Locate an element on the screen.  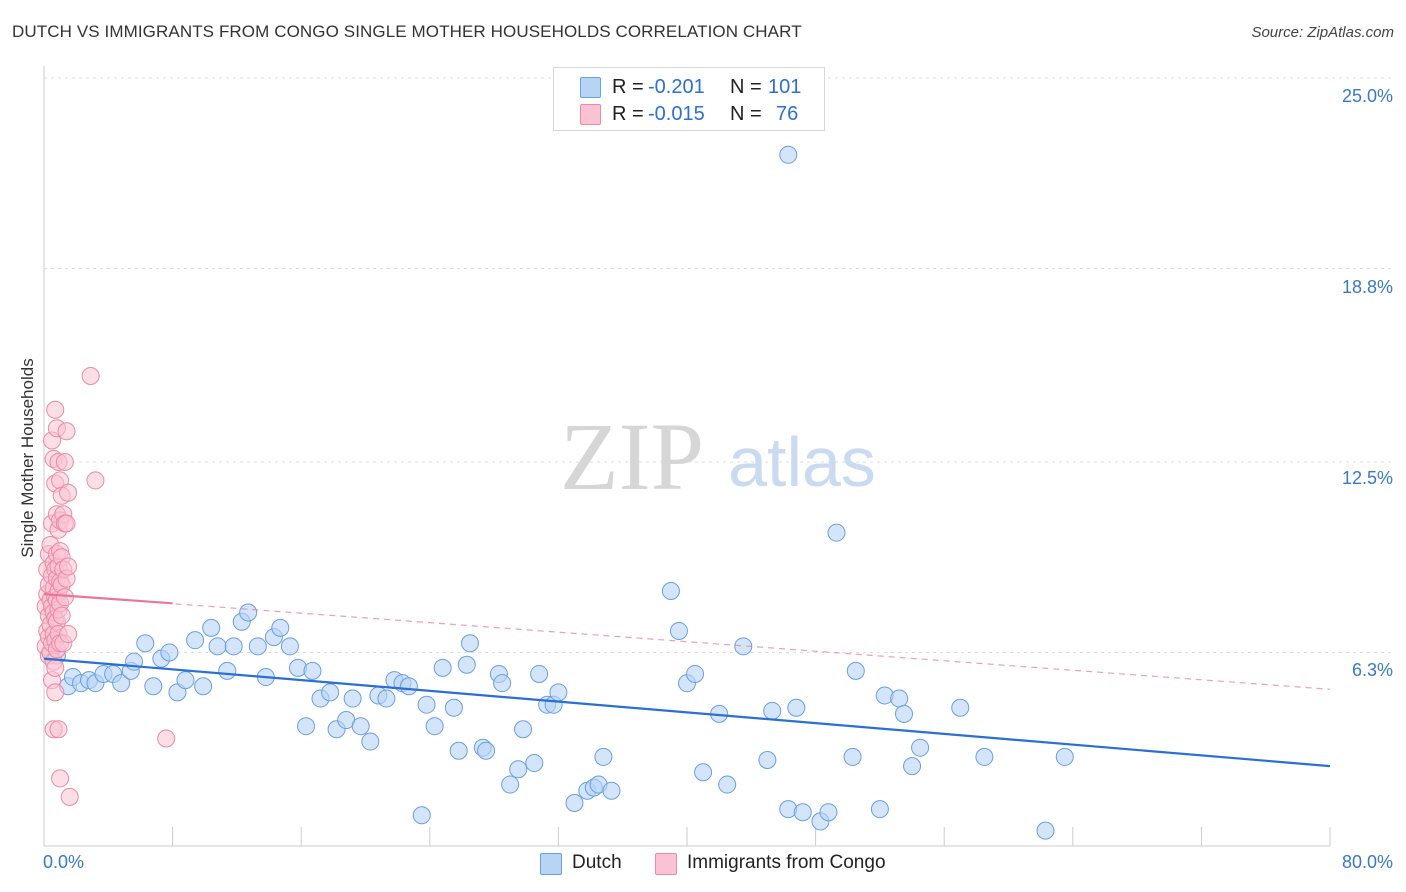
dutch-trend-line is located at coordinates (687, 712).